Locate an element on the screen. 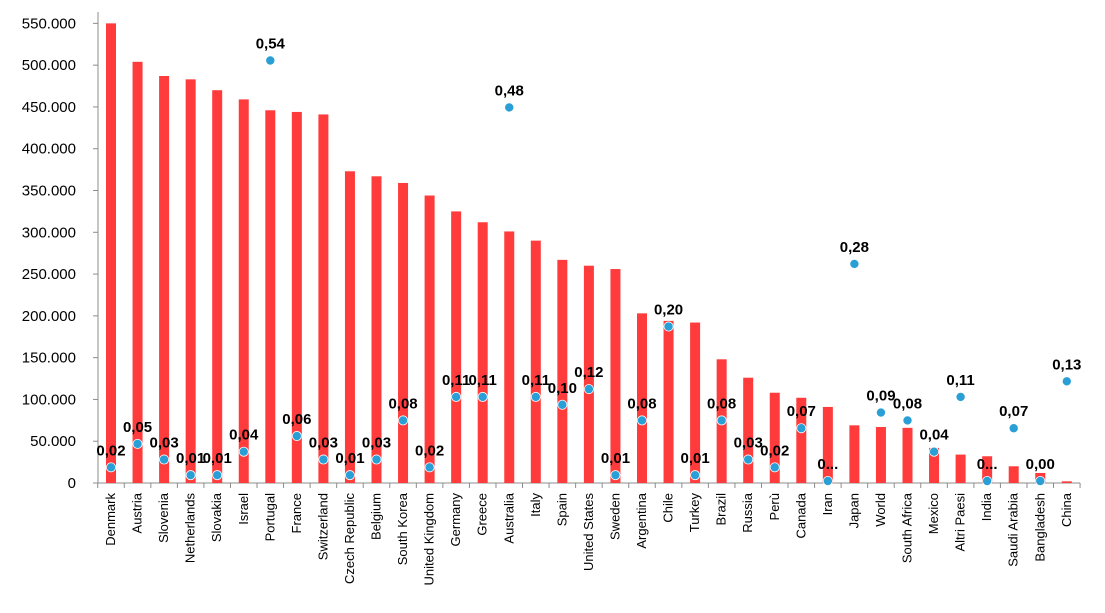  data-label: 0,08 is located at coordinates (402, 403).